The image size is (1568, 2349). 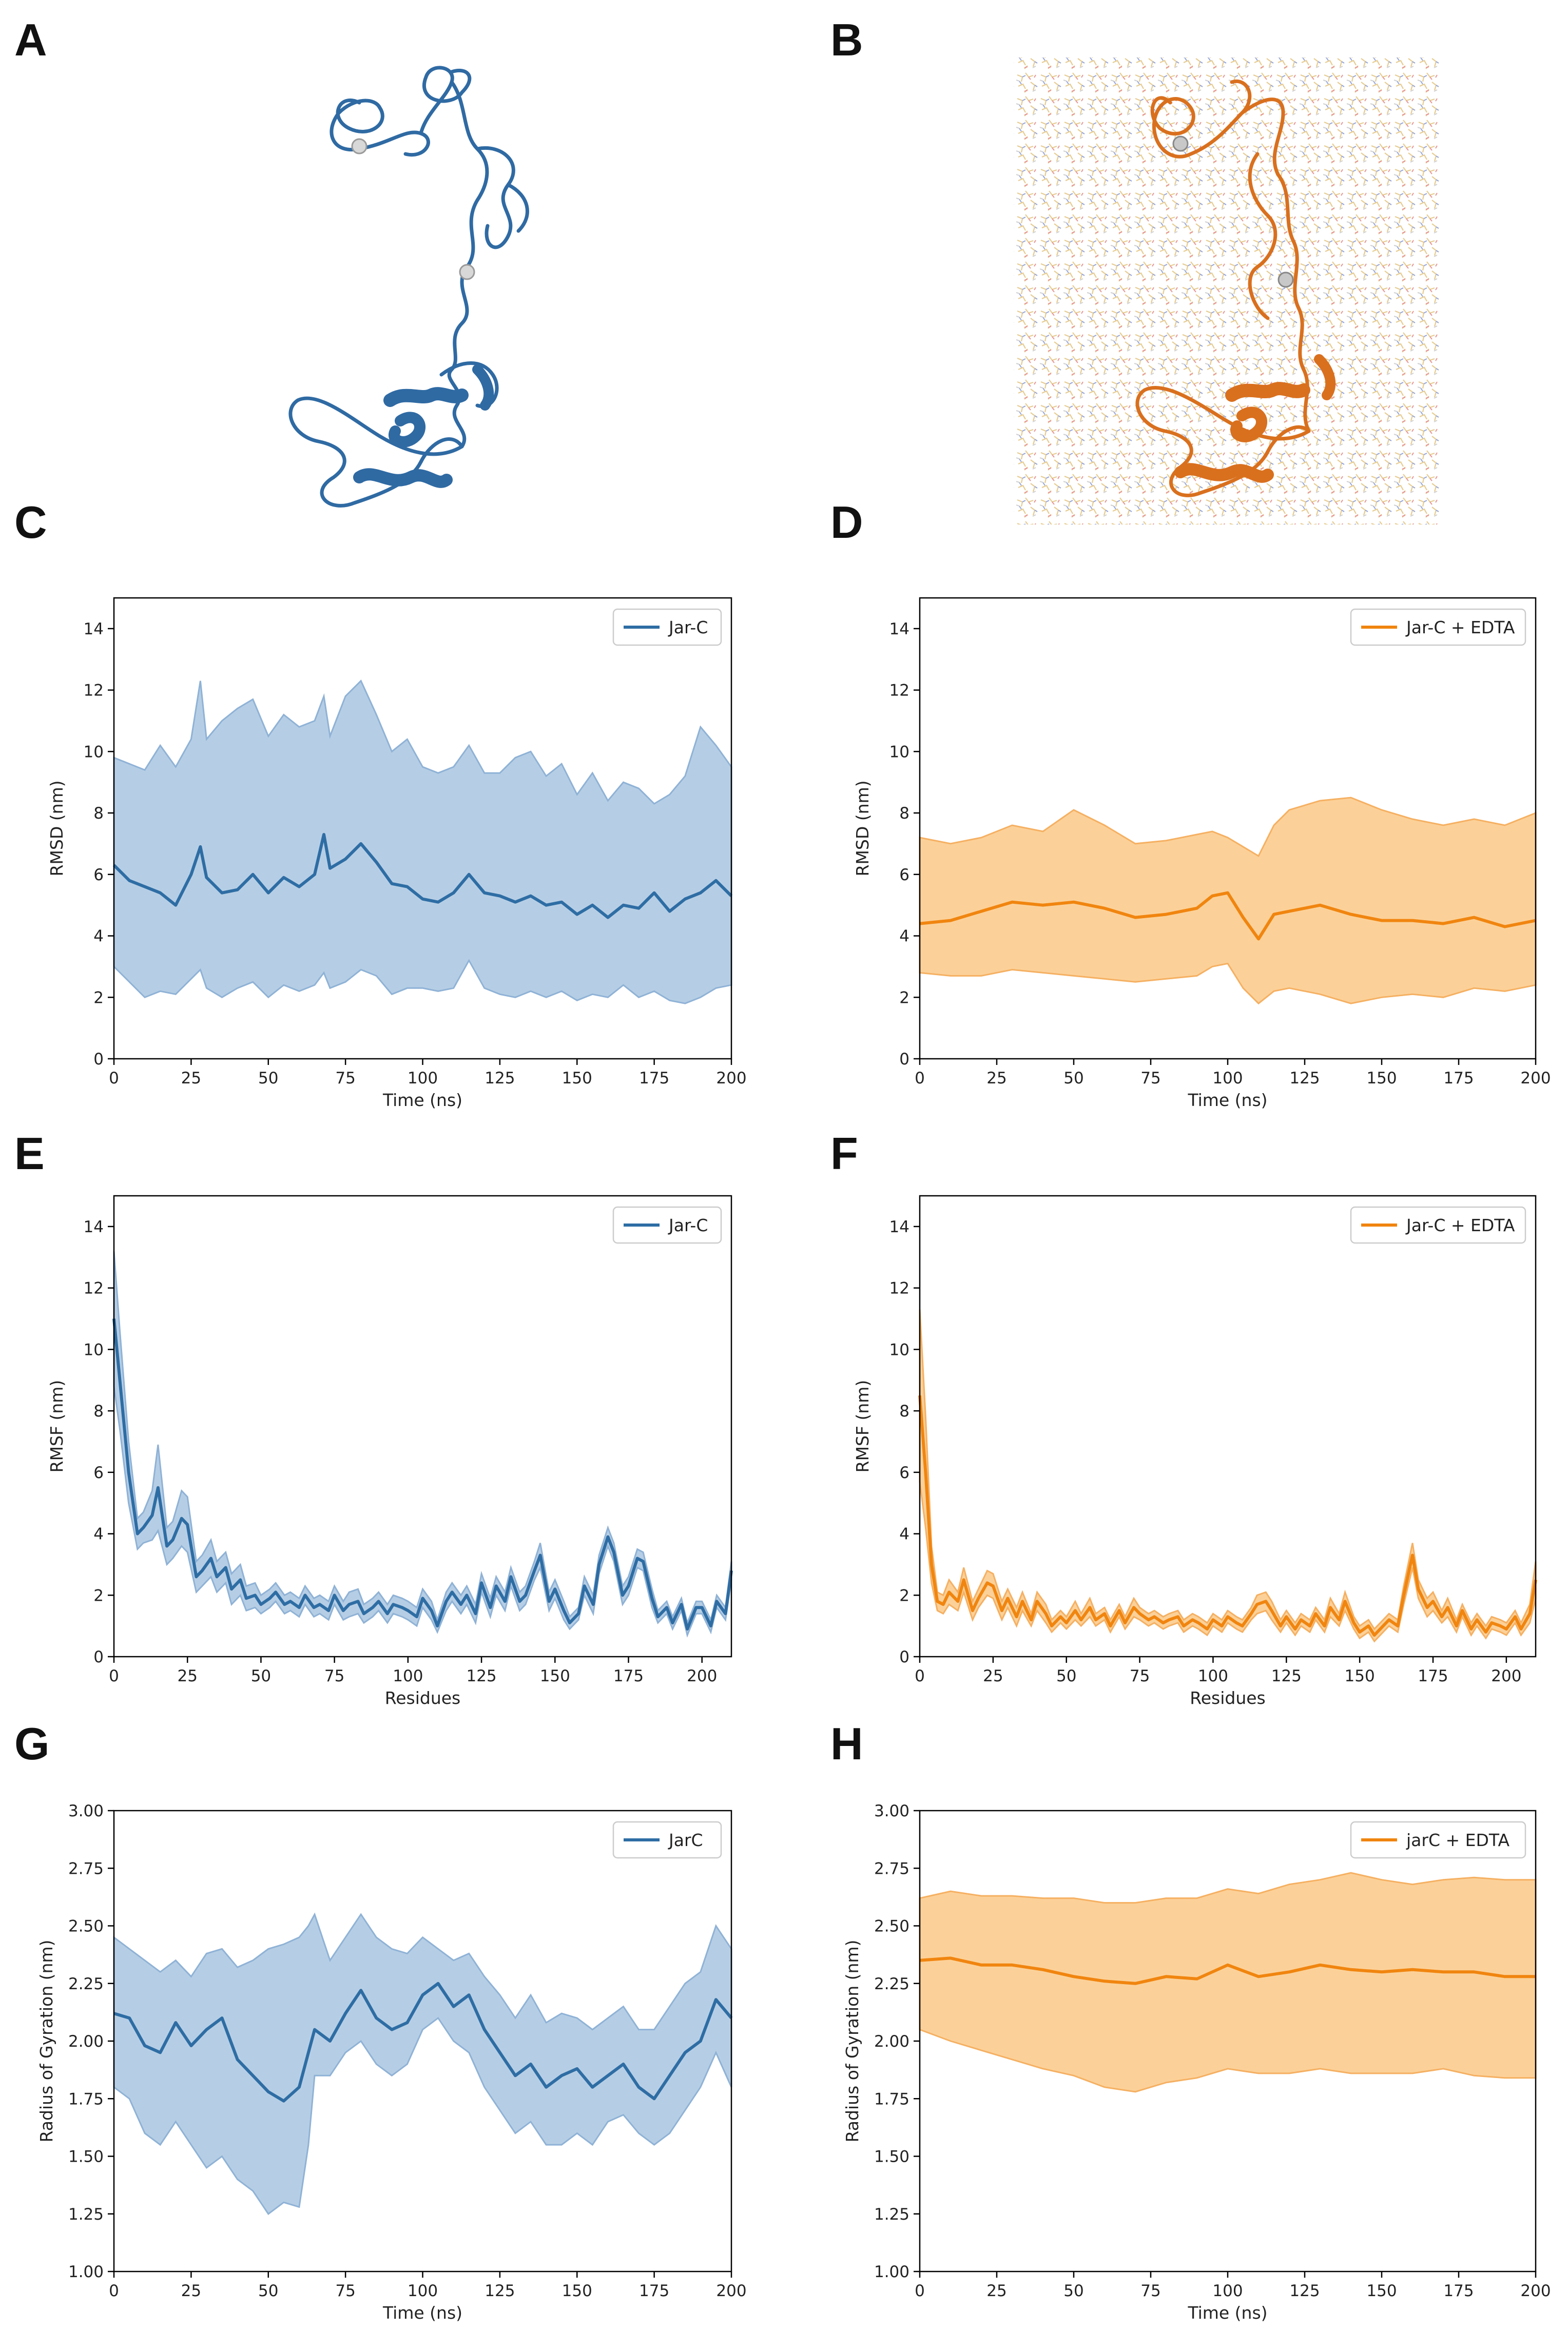 What do you see at coordinates (57, 828) in the screenshot?
I see `y-axis-label: RMSD (nm)` at bounding box center [57, 828].